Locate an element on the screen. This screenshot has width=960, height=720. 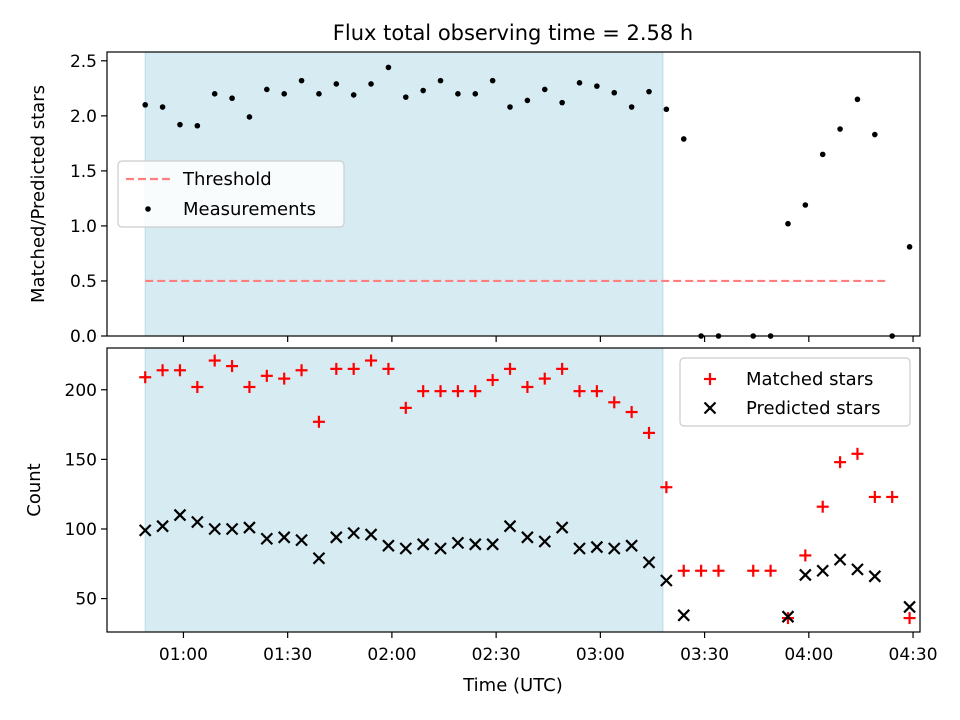
y-tick-label: 0.5 is located at coordinates (83, 282).